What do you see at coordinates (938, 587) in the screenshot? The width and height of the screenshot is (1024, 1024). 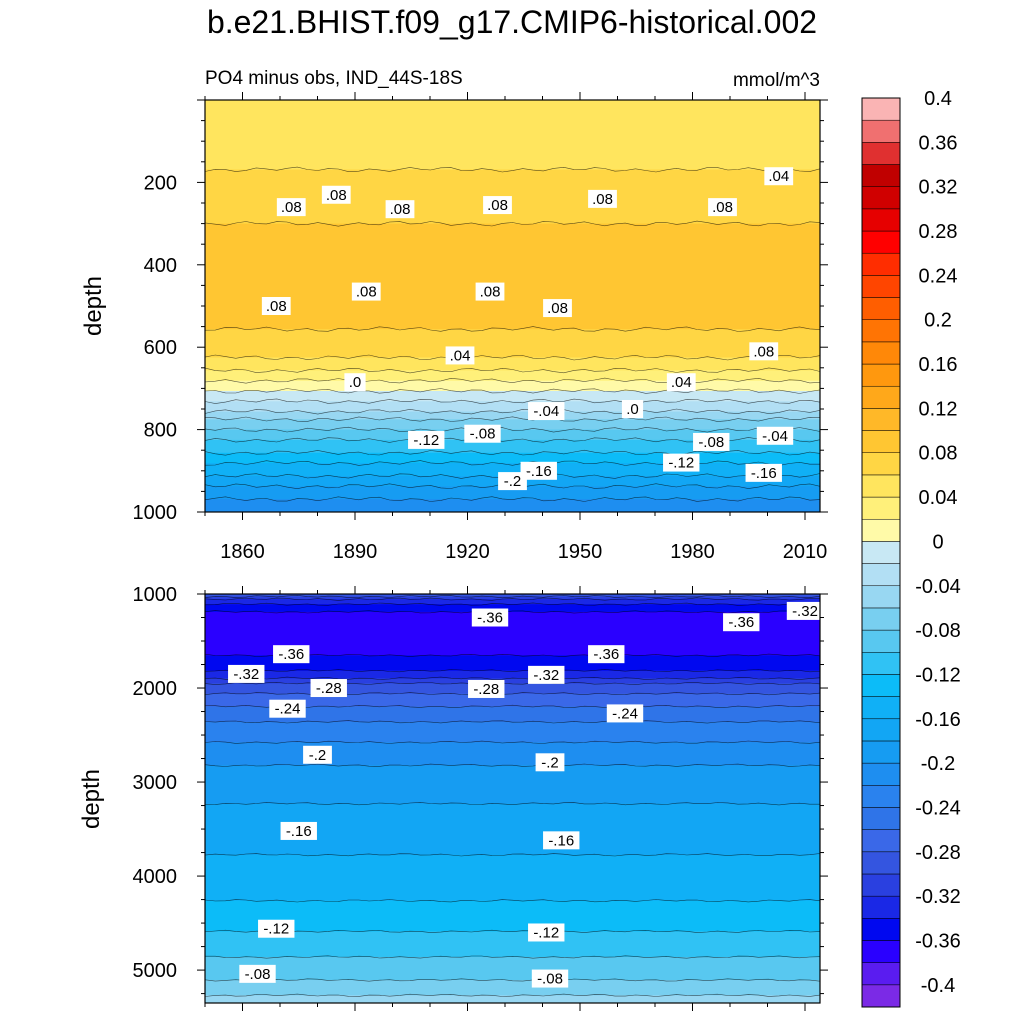 I see `colorbar-tick-label: -0.04` at bounding box center [938, 587].